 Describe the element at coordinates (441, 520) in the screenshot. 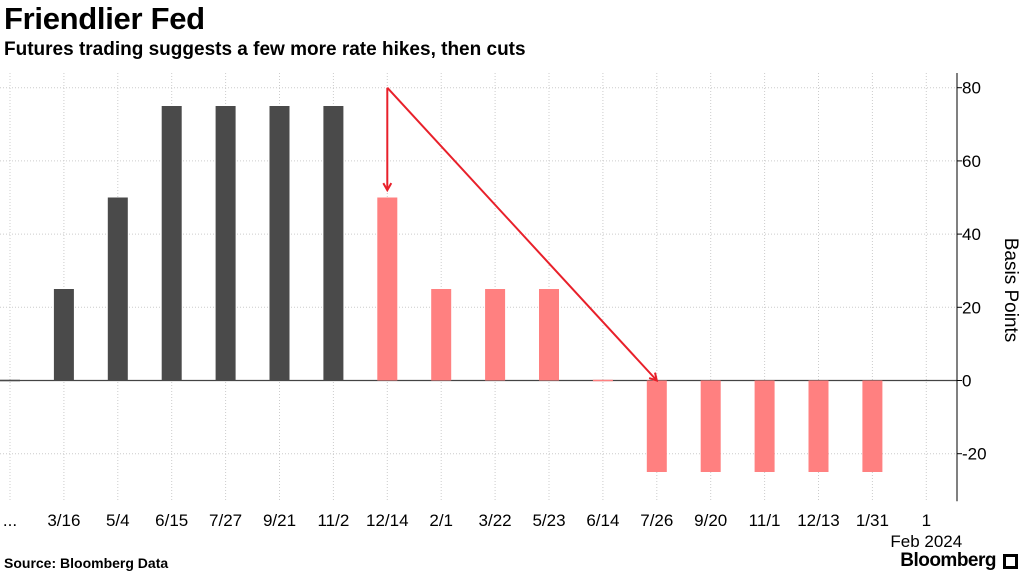

I see `x-tick-label: 2/1` at that location.